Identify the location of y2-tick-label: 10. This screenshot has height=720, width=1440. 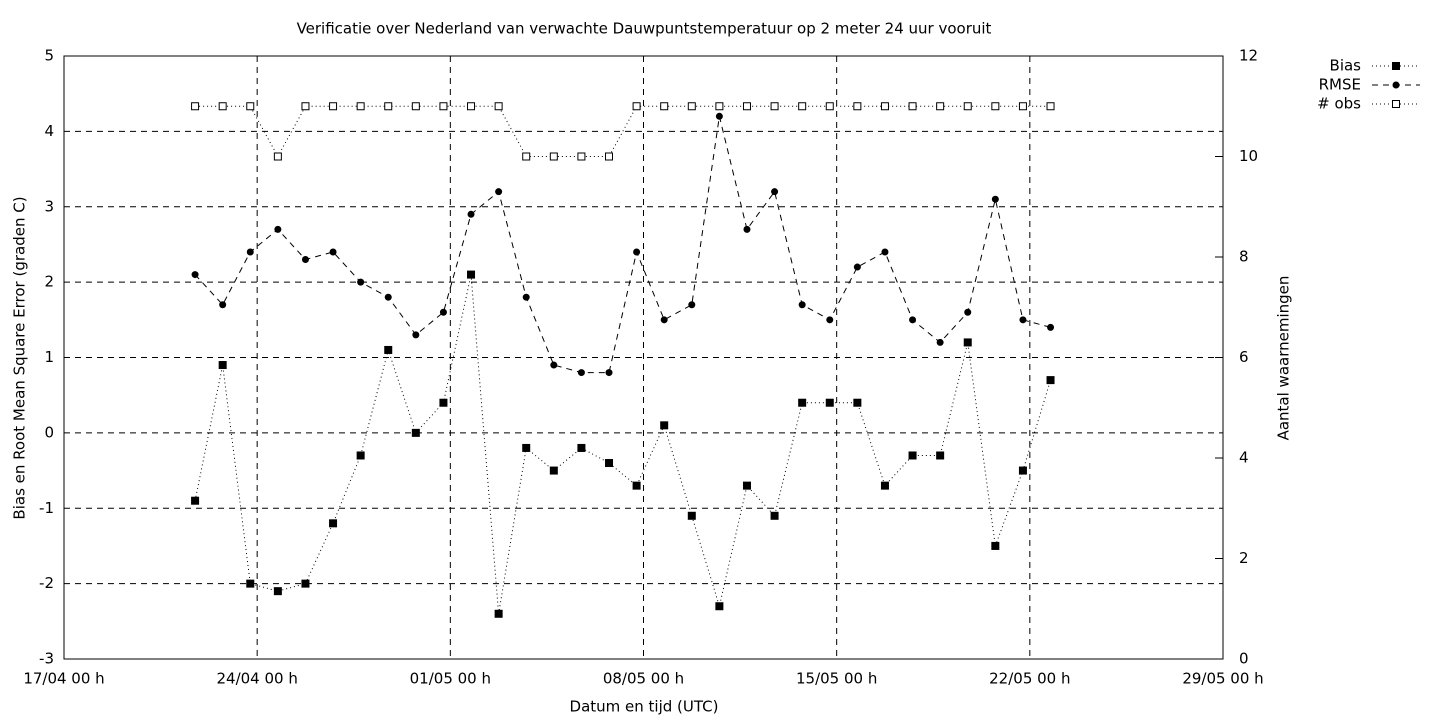
(1248, 156).